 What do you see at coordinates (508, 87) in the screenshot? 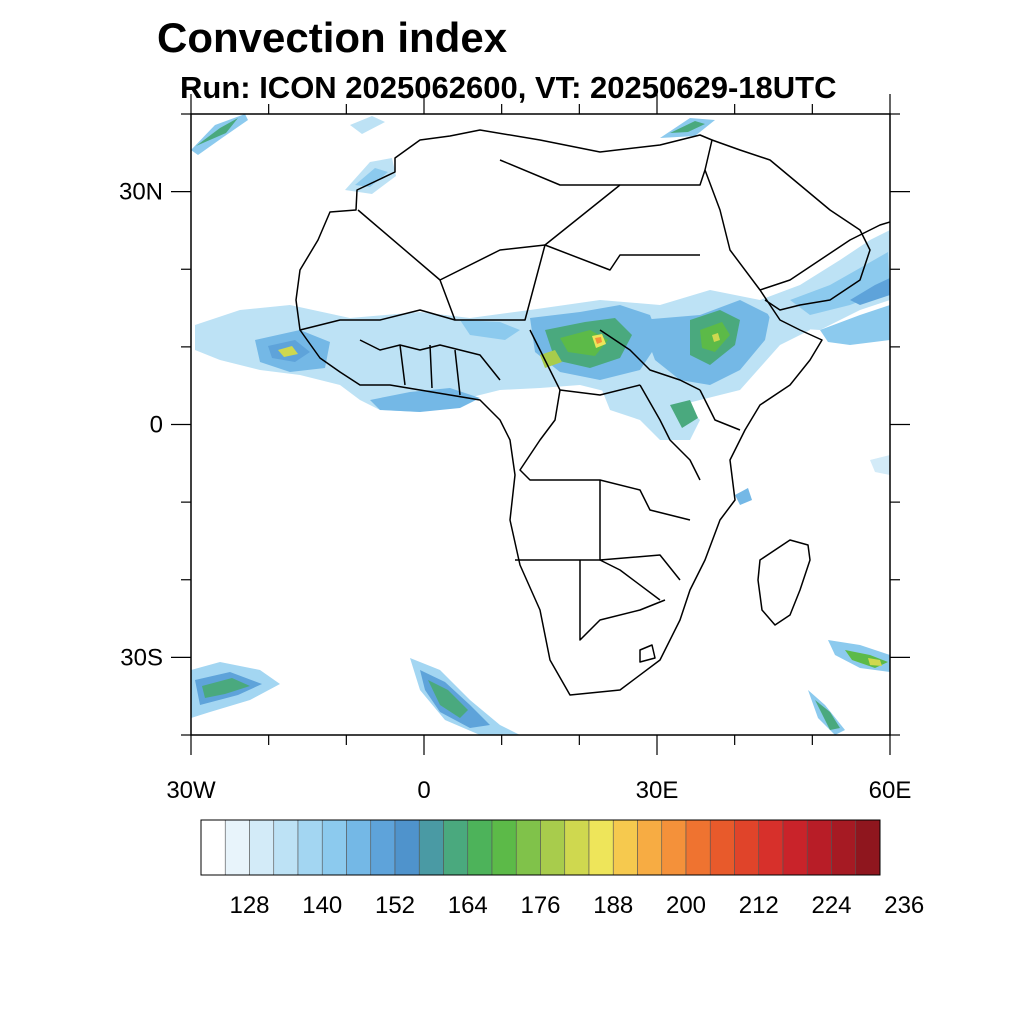
I see `map-subtitle: Run: ICON 2025062600, VT: 20250629-18UTC` at bounding box center [508, 87].